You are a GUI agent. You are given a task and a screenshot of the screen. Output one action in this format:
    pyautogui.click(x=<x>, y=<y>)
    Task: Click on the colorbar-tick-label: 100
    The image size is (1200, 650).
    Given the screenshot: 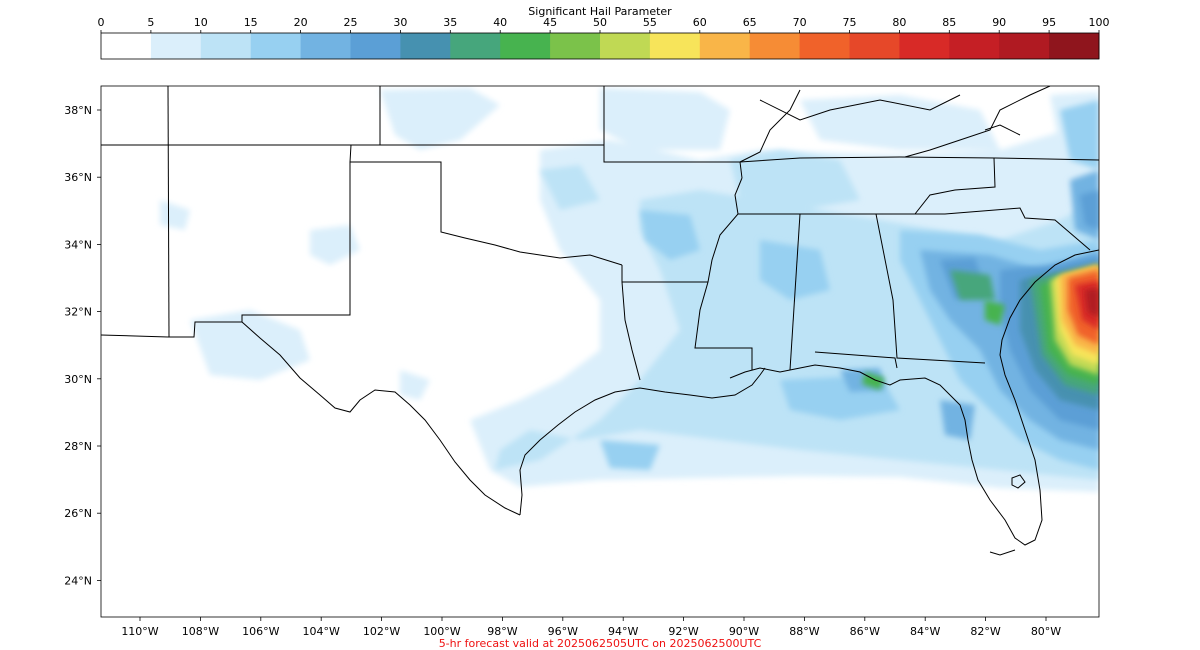 What is the action you would take?
    pyautogui.click(x=1099, y=22)
    